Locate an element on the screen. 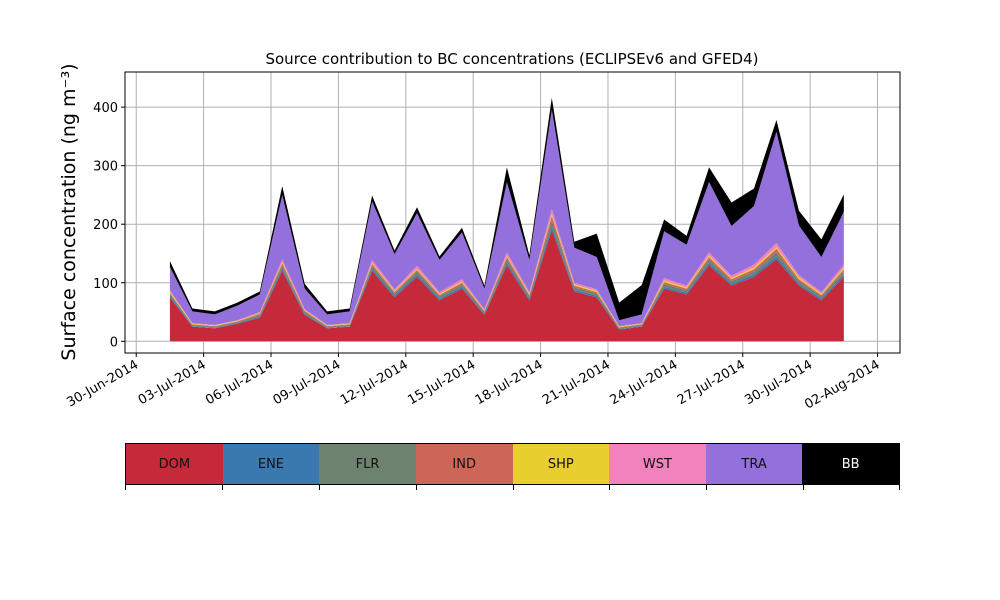 This screenshot has height=600, width=1000. x-tick-label: 27-Jul-2014 is located at coordinates (711, 382).